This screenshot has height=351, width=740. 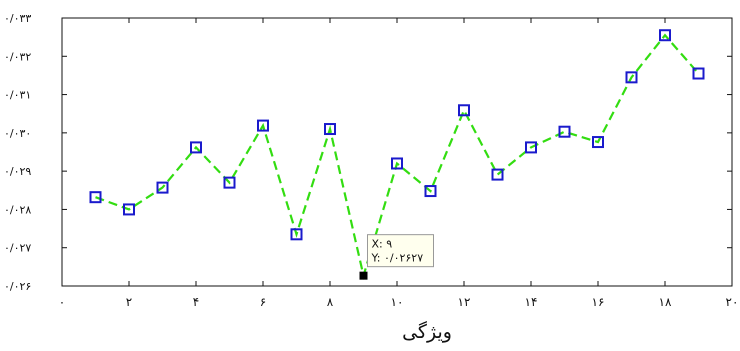 I want to click on x-tick-label: ۱۴, so click(x=531, y=302).